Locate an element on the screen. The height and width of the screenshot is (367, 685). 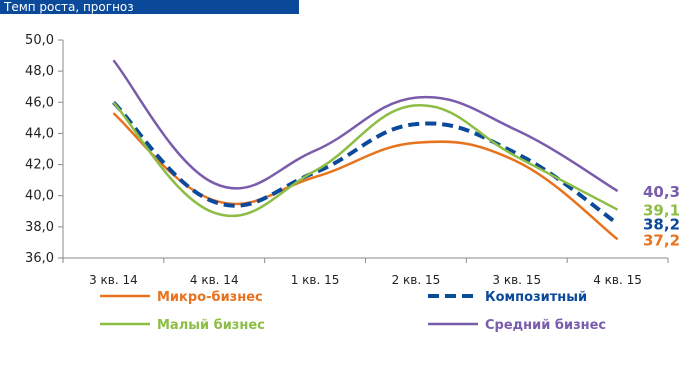
x-tick-label: 3 кв. 14 is located at coordinates (113, 280).